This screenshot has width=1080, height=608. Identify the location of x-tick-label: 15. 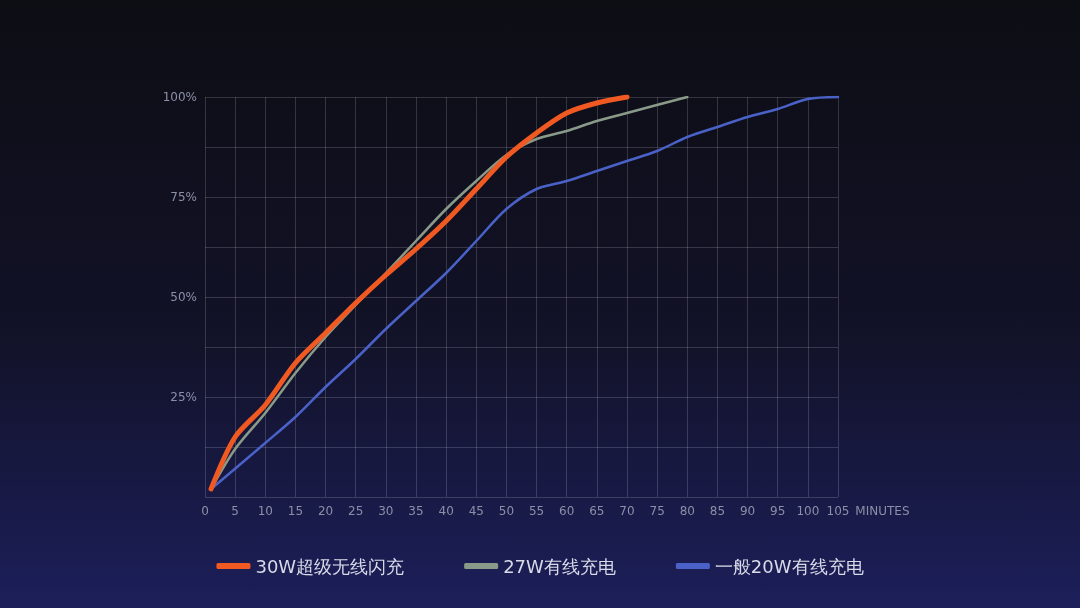
(295, 511).